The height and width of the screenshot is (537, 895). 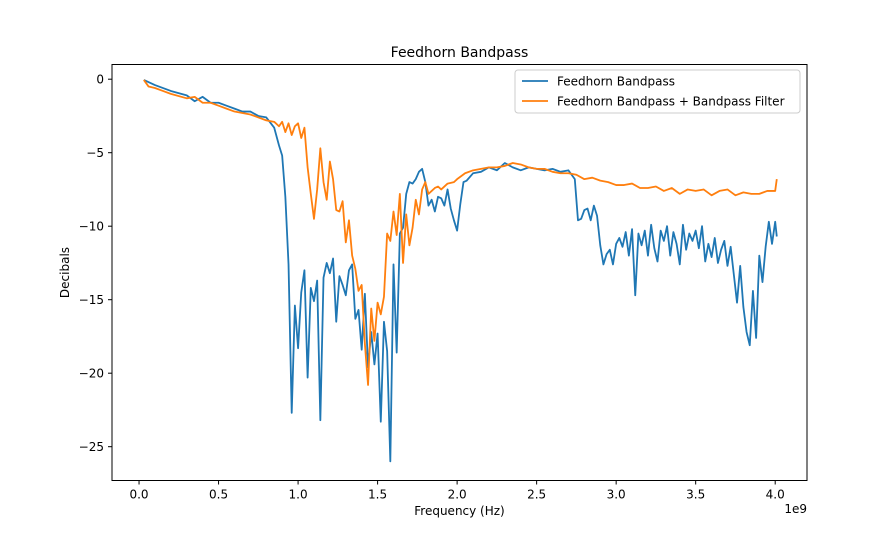 I want to click on x-tick-label: 4.0, so click(x=775, y=495).